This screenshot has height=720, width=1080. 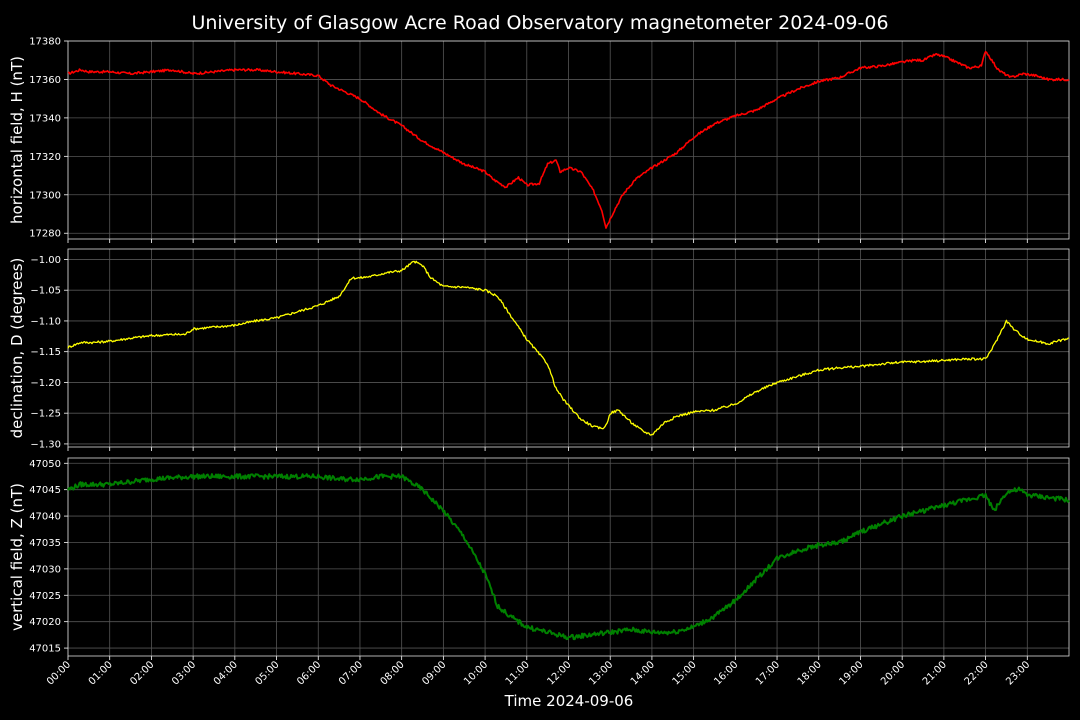 What do you see at coordinates (569, 701) in the screenshot?
I see `x-axis-label: Time 2024-09-06` at bounding box center [569, 701].